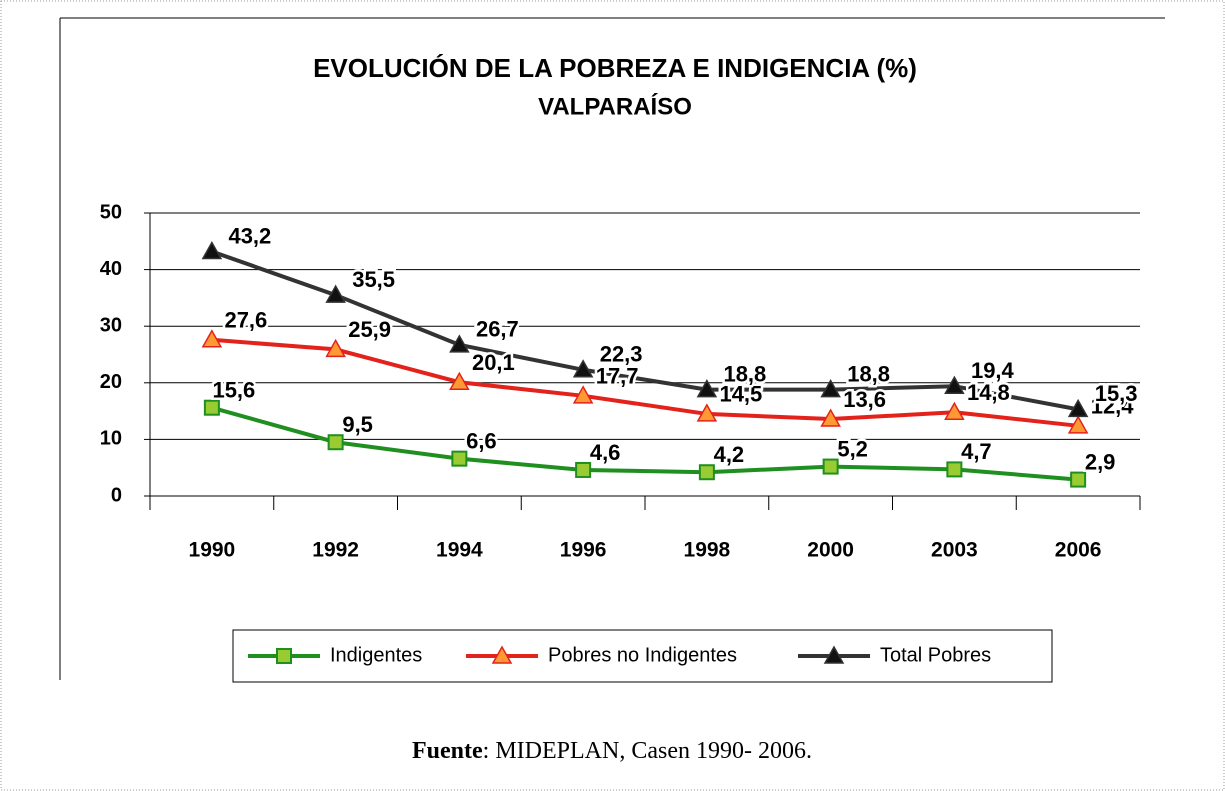  I want to click on legend-label: Total Pobres, so click(935, 655).